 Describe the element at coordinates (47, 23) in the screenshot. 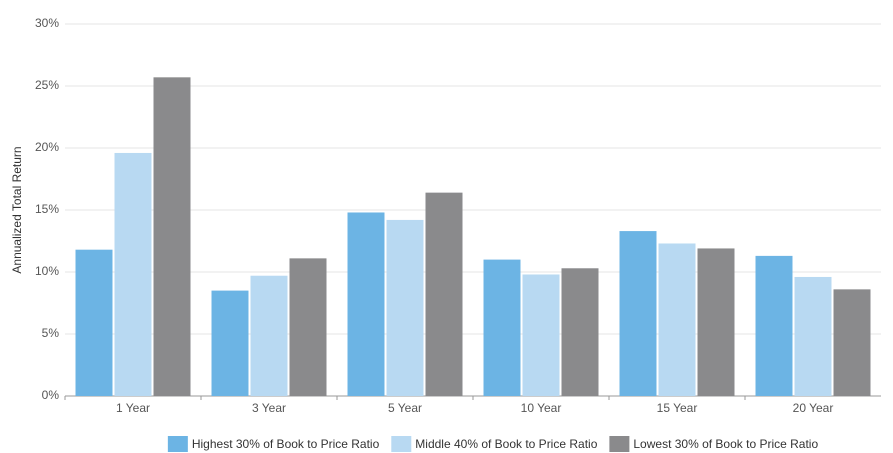

I see `y-tick-label: 30%` at that location.